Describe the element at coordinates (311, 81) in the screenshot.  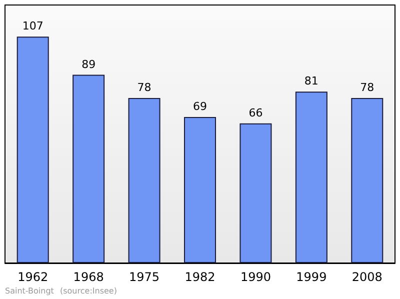
I see `data-label: 81` at that location.